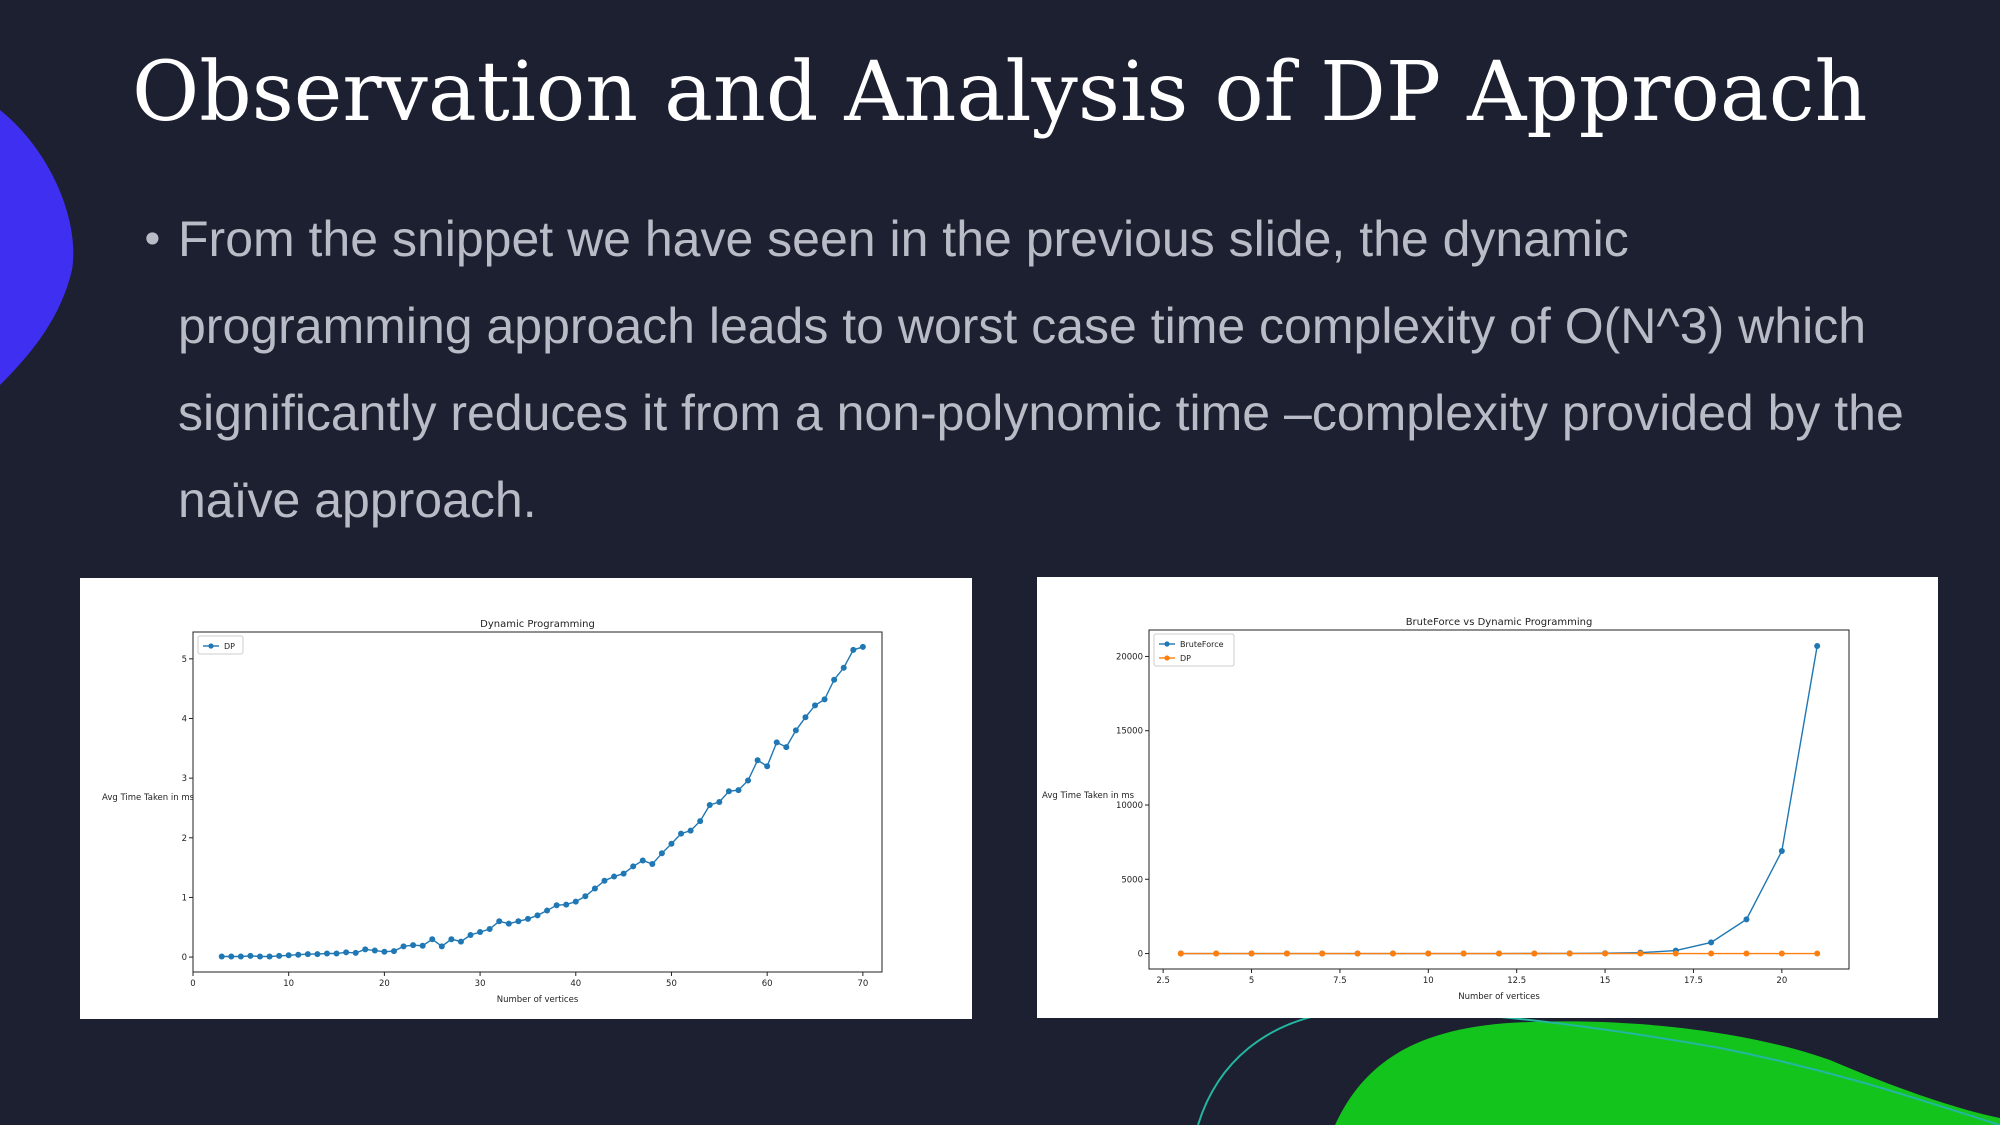 Image resolution: width=2000 pixels, height=1125 pixels. What do you see at coordinates (1340, 981) in the screenshot?
I see `x-tick-label: 7.5` at bounding box center [1340, 981].